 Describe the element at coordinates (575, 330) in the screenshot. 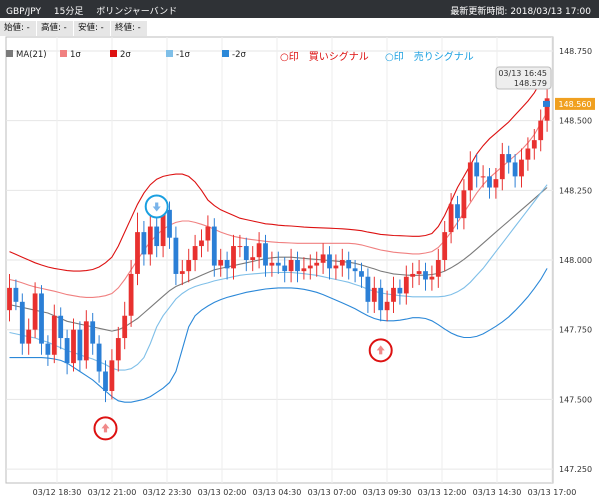

I see `y-tick-label: 147.750` at that location.